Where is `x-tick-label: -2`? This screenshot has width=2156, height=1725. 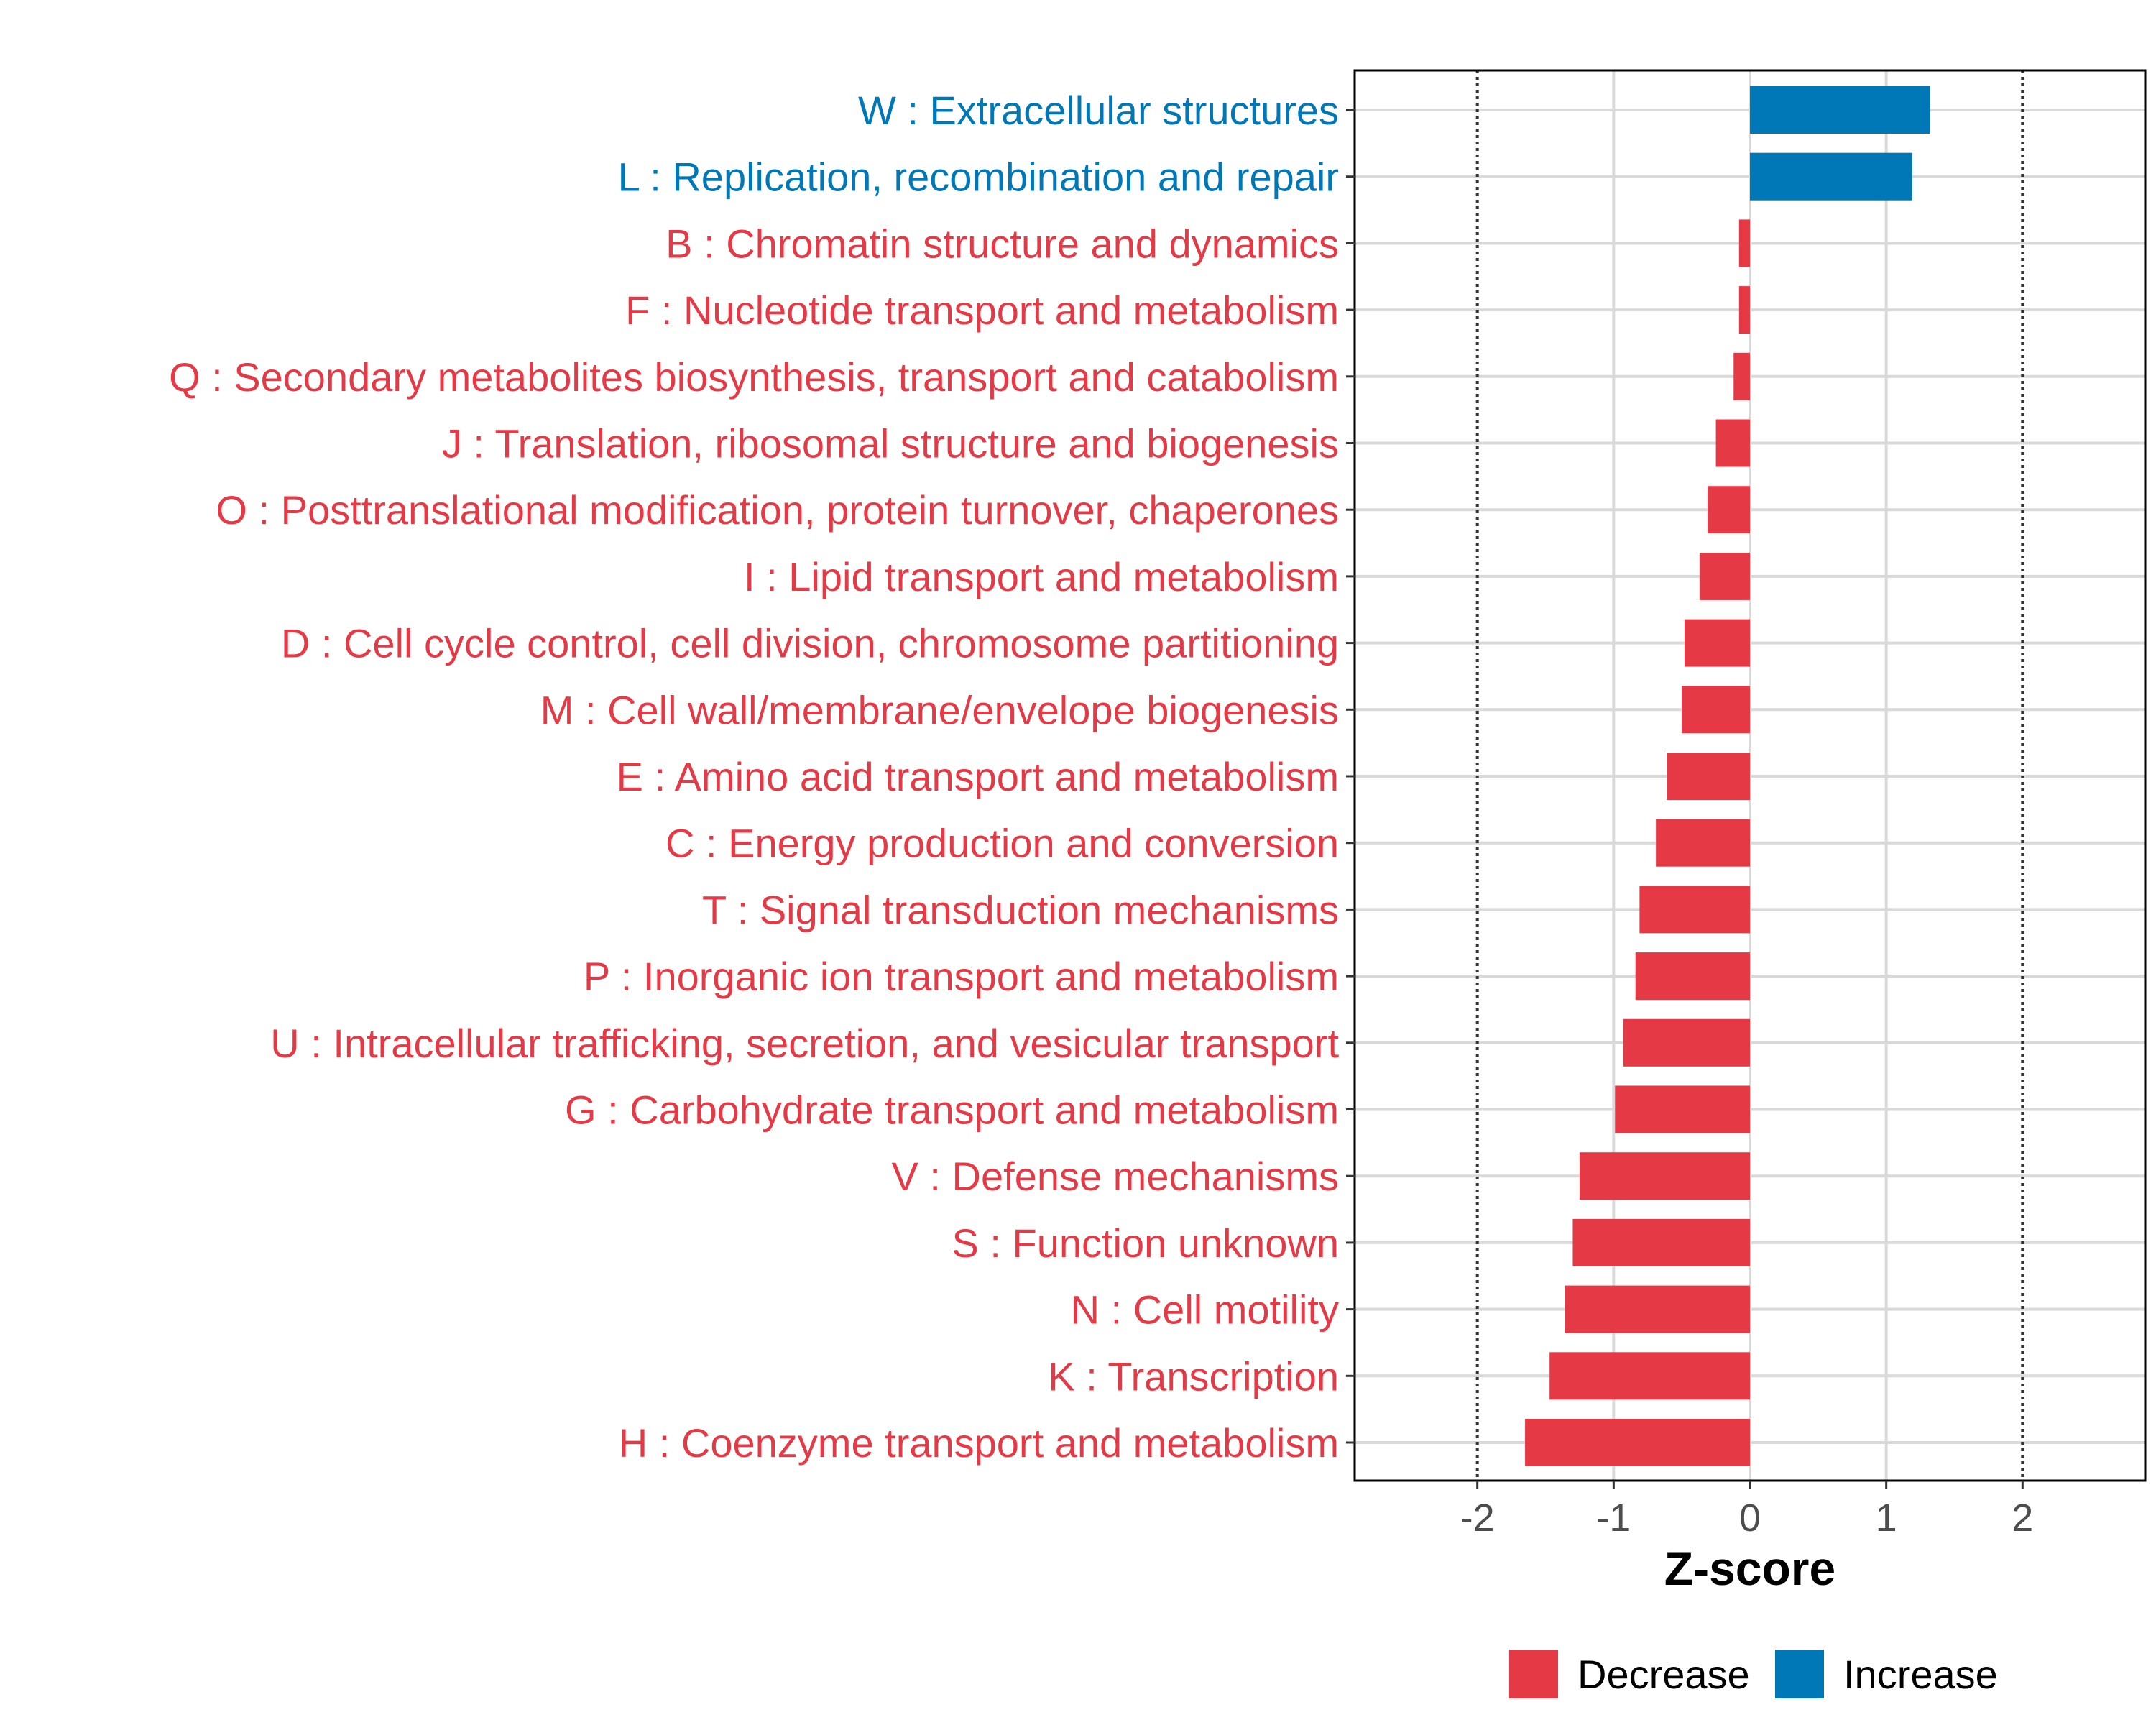
x-tick-label: -2 is located at coordinates (1478, 1518).